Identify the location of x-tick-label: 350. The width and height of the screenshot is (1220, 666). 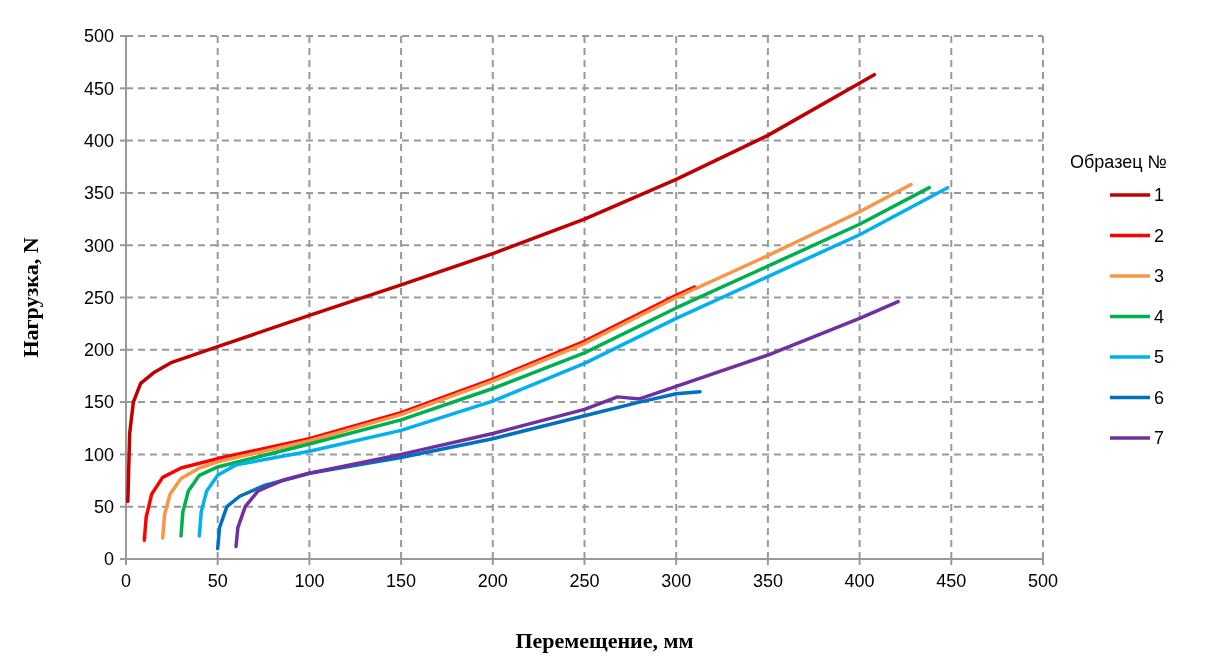
(767, 581).